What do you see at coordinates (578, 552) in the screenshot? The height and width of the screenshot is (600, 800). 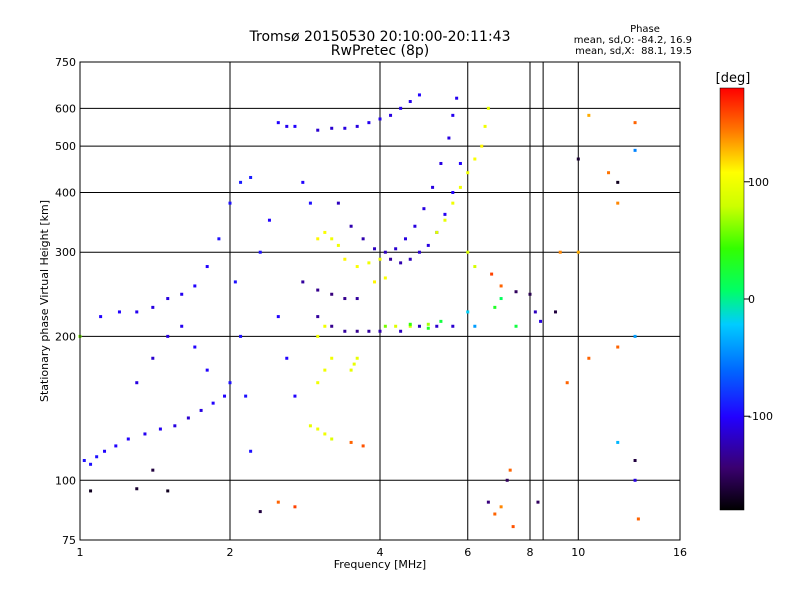 I see `x-tick-label: 10` at bounding box center [578, 552].